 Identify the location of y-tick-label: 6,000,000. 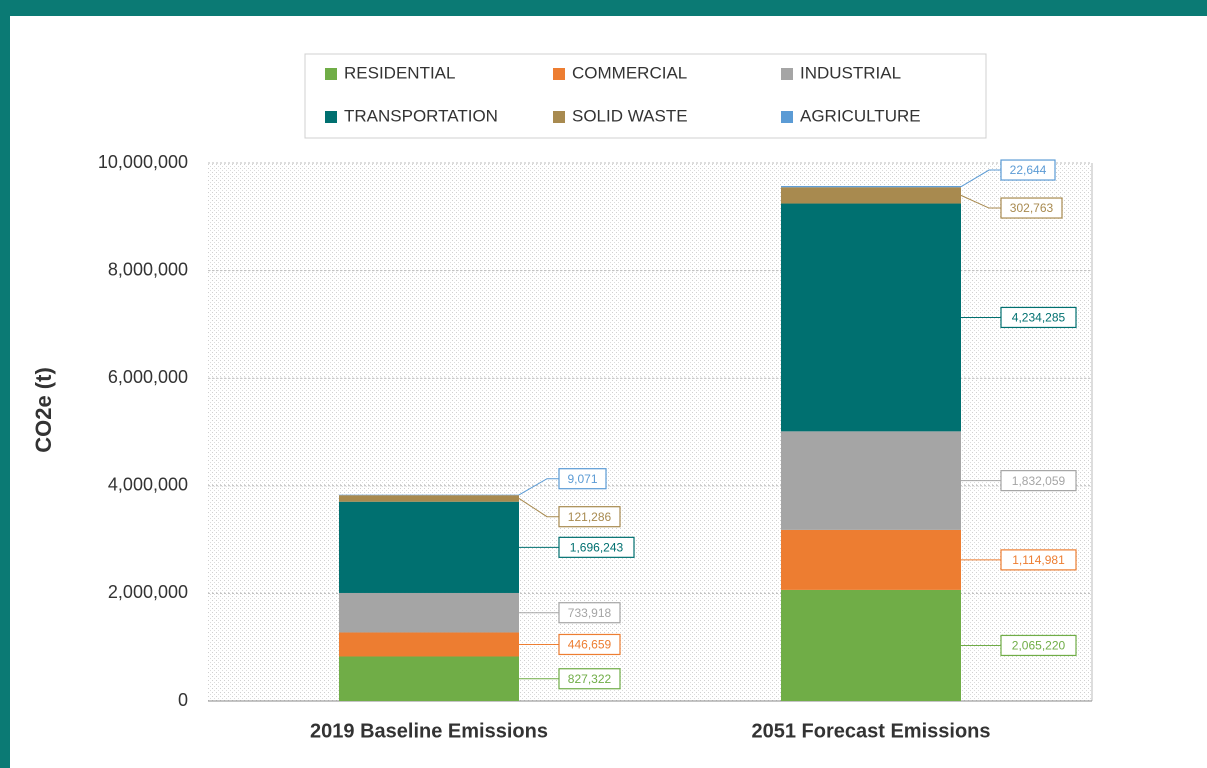
(148, 377).